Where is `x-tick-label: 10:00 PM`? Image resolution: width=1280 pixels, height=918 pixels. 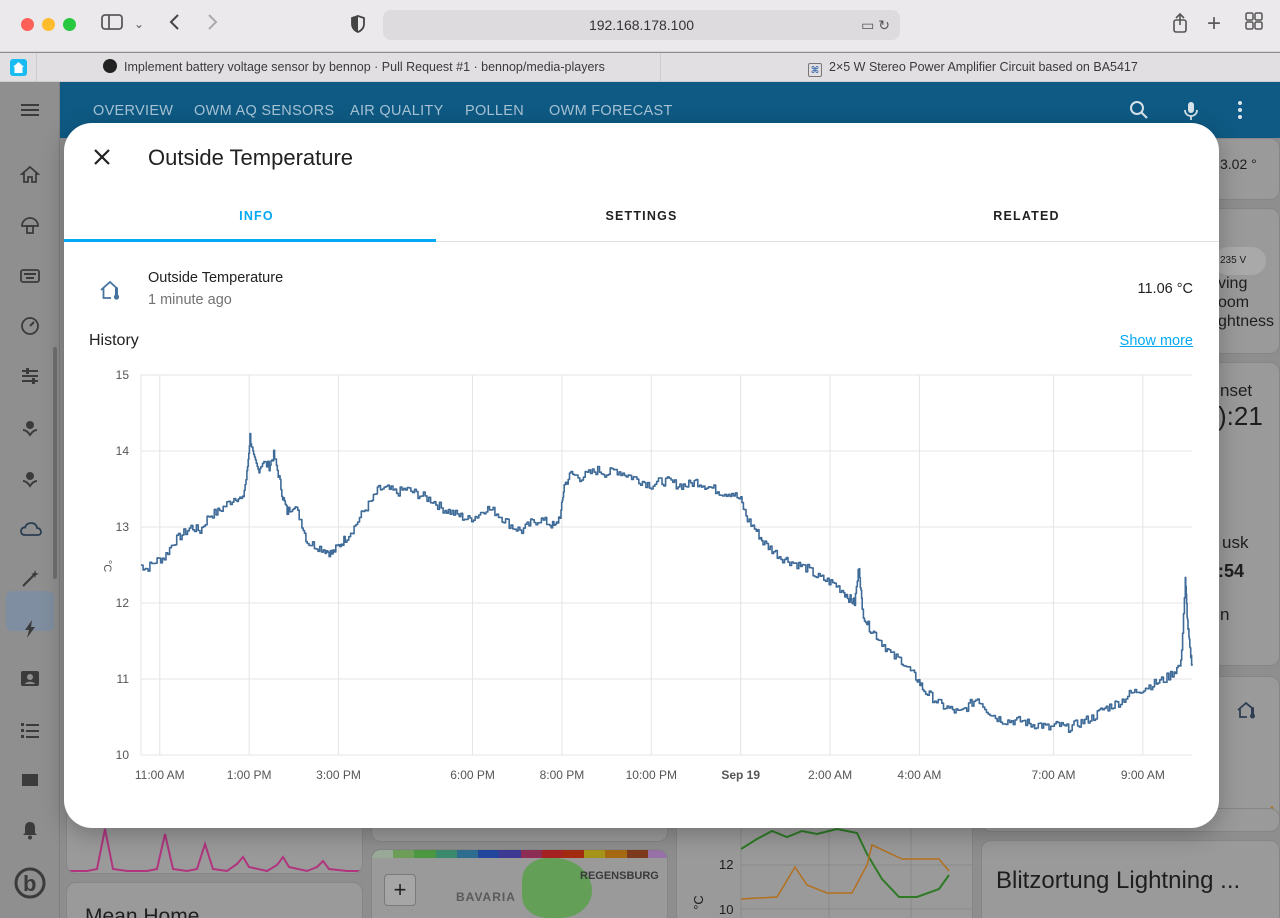 x-tick-label: 10:00 PM is located at coordinates (651, 775).